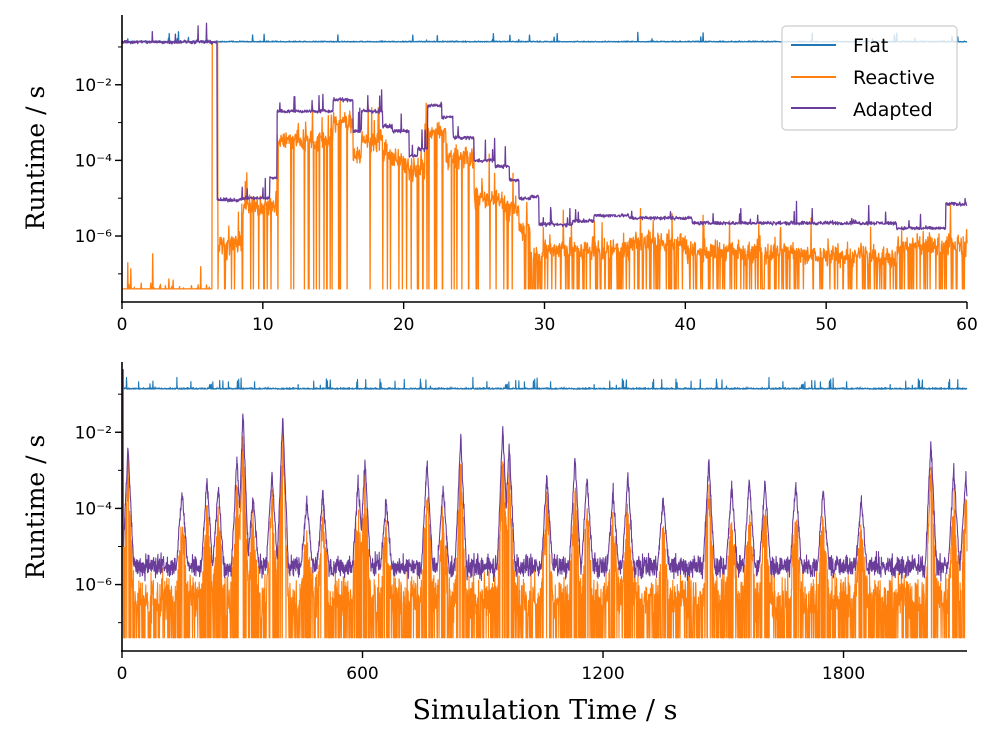  What do you see at coordinates (545, 710) in the screenshot?
I see `x-axis-label: Simulation Time / s` at bounding box center [545, 710].